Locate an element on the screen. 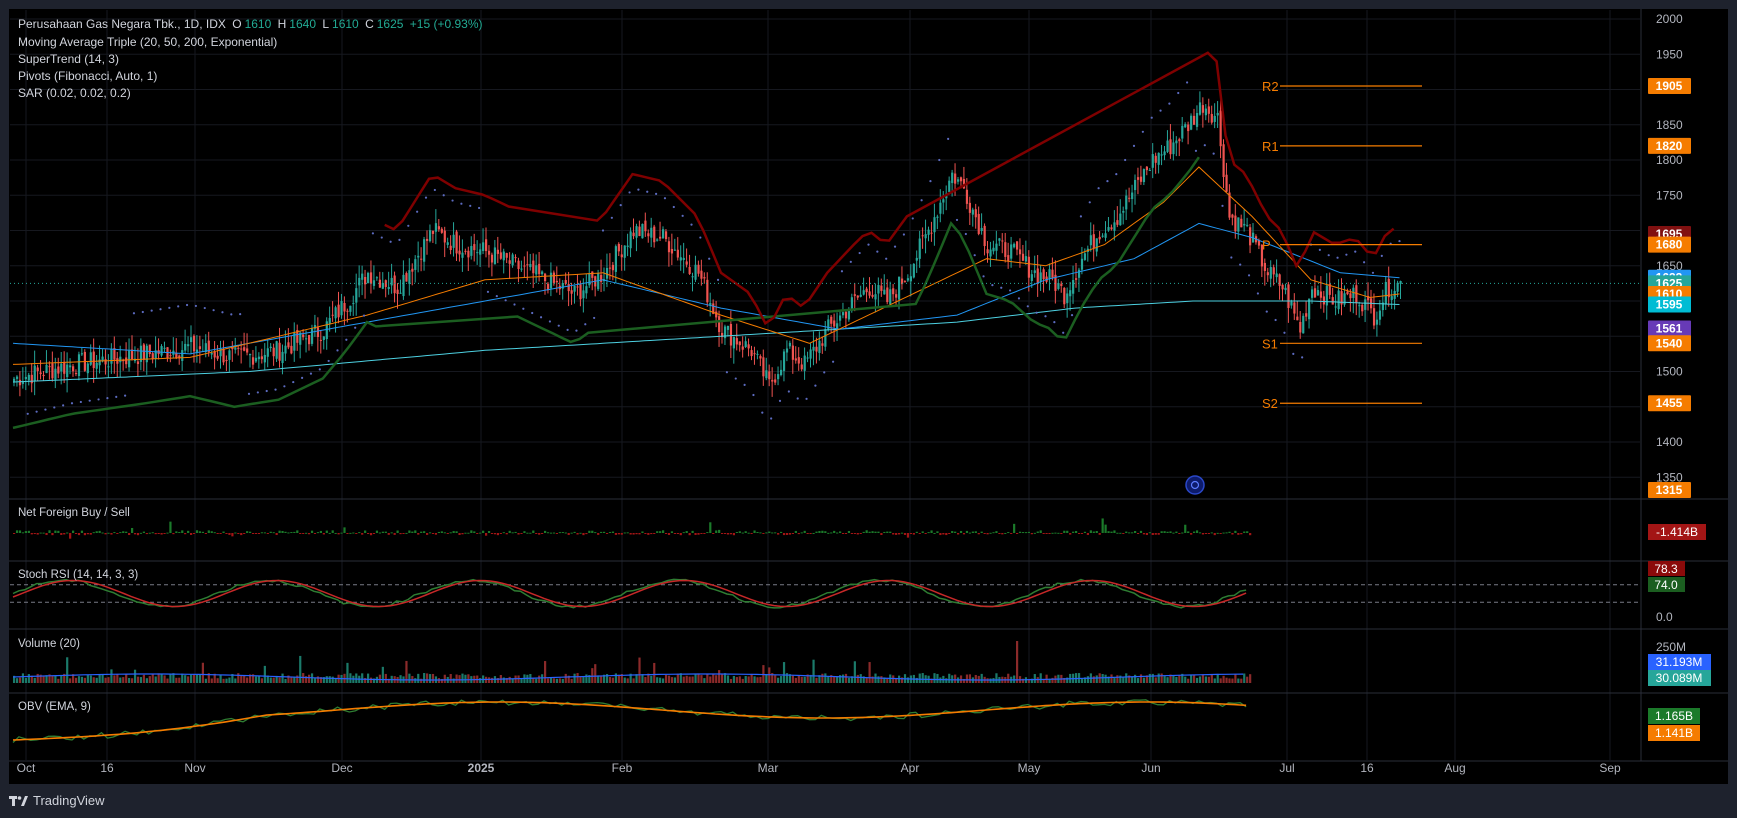 This screenshot has height=818, width=1737. obv-title: OBV (EMA, 9) is located at coordinates (54, 707).